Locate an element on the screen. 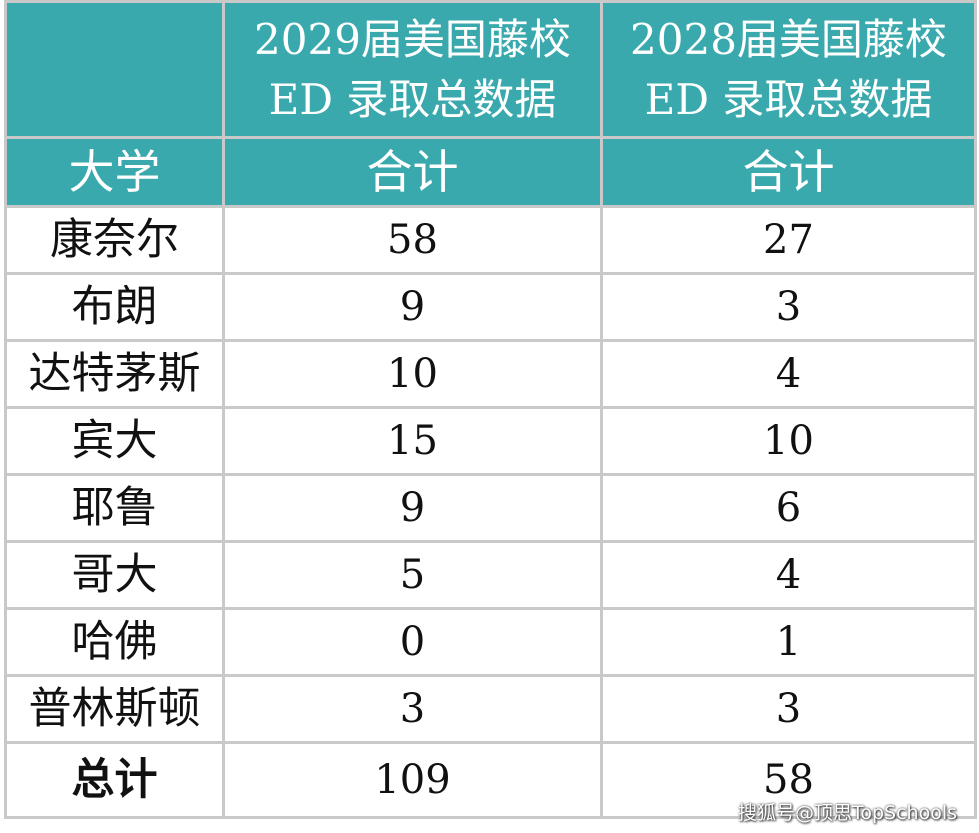 This screenshot has width=979, height=833. value-2029-cell: 0 is located at coordinates (412, 642).